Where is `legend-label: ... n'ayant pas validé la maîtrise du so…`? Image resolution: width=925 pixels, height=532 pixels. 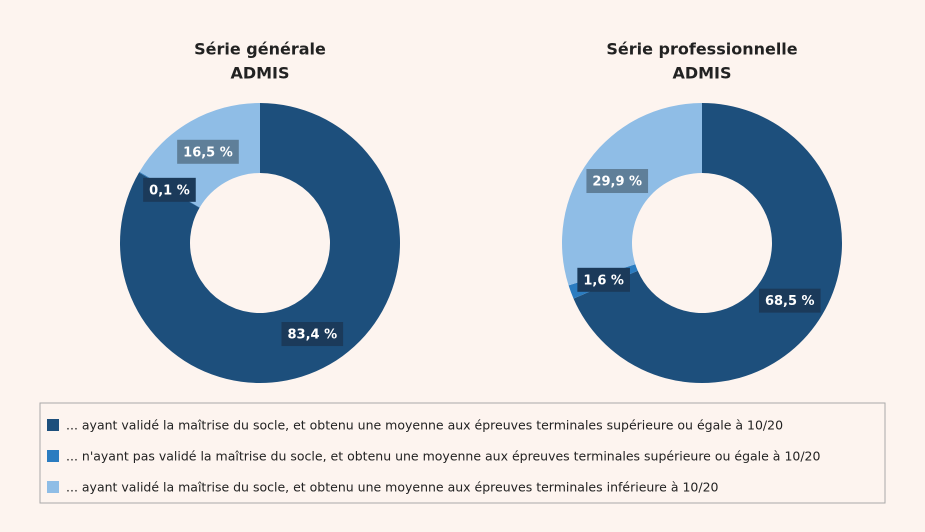 legend-label: ... n'ayant pas validé la maîtrise du so… is located at coordinates (443, 456).